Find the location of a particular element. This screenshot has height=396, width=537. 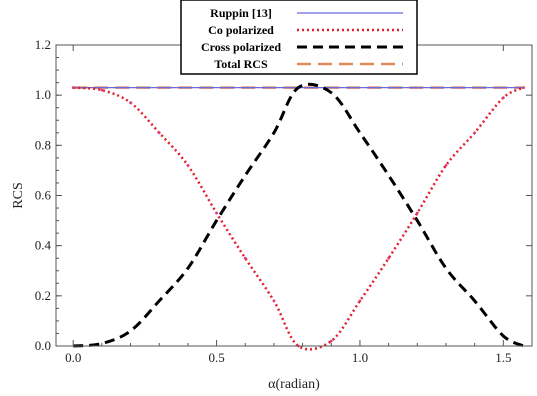

legend-label: Ruppin [13] is located at coordinates (241, 13).